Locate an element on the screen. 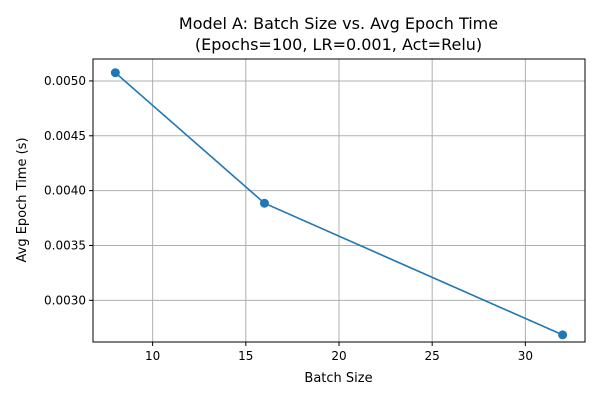 The image size is (600, 400). x-tick-label: 30 is located at coordinates (525, 356).